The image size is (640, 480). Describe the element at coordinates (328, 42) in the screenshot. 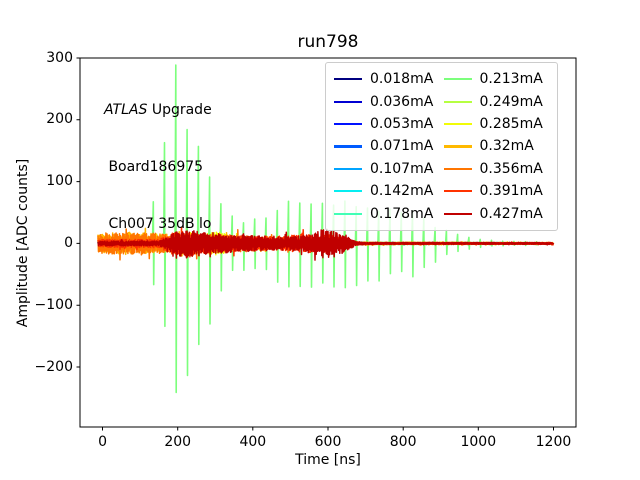

I see `chart-title: run798` at that location.